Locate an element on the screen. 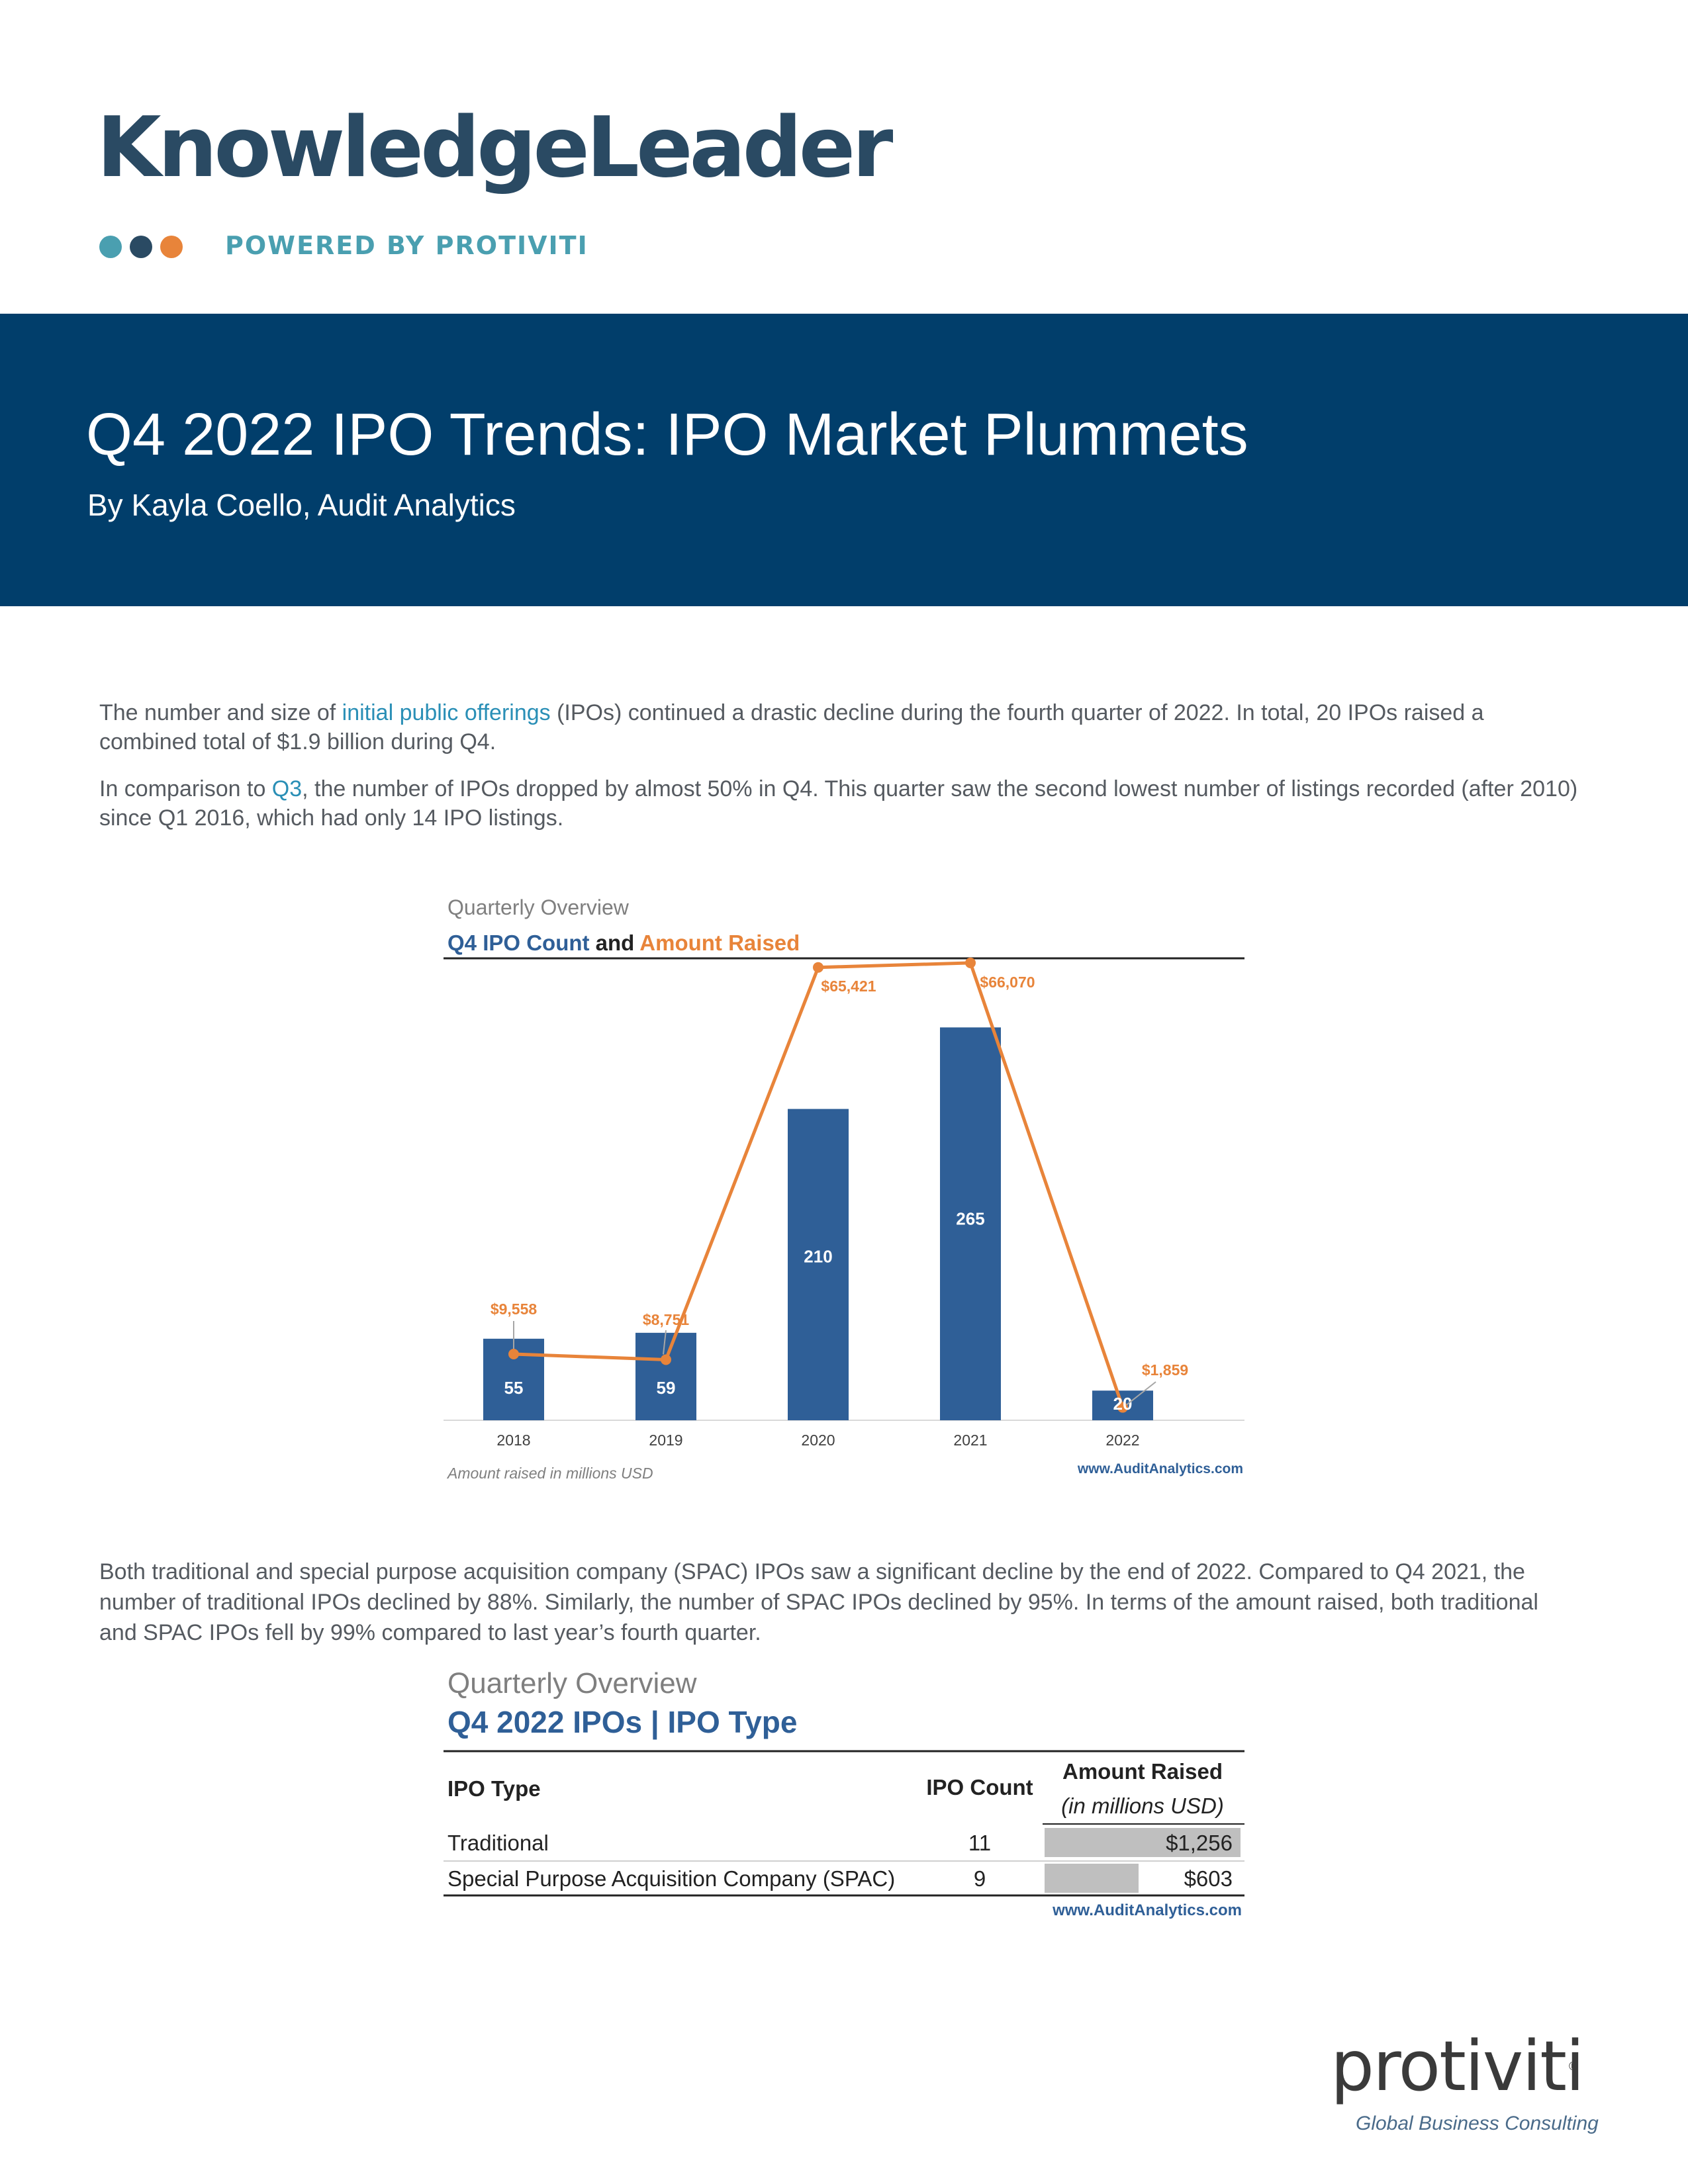 This screenshot has height=2184, width=1688. navy-dot-icon is located at coordinates (141, 247).